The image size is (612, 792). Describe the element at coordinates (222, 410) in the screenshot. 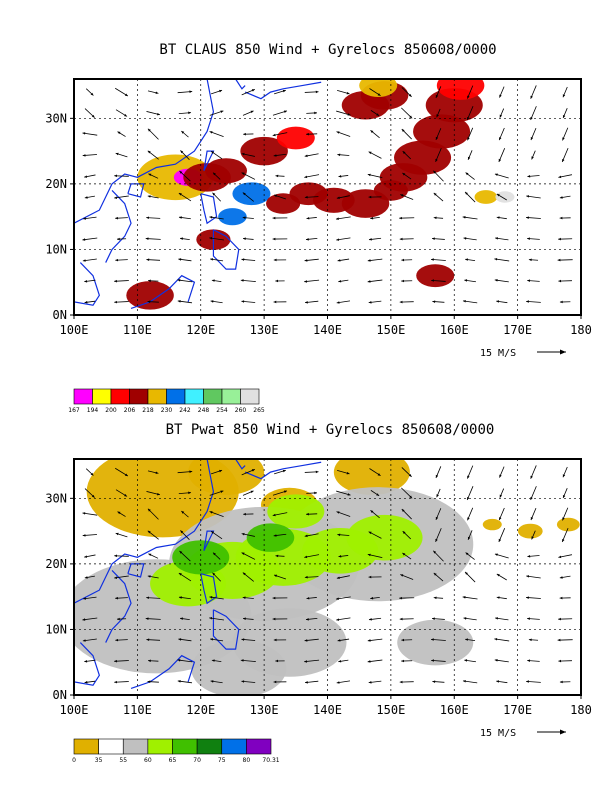

I see `colorbar-label: 254` at that location.